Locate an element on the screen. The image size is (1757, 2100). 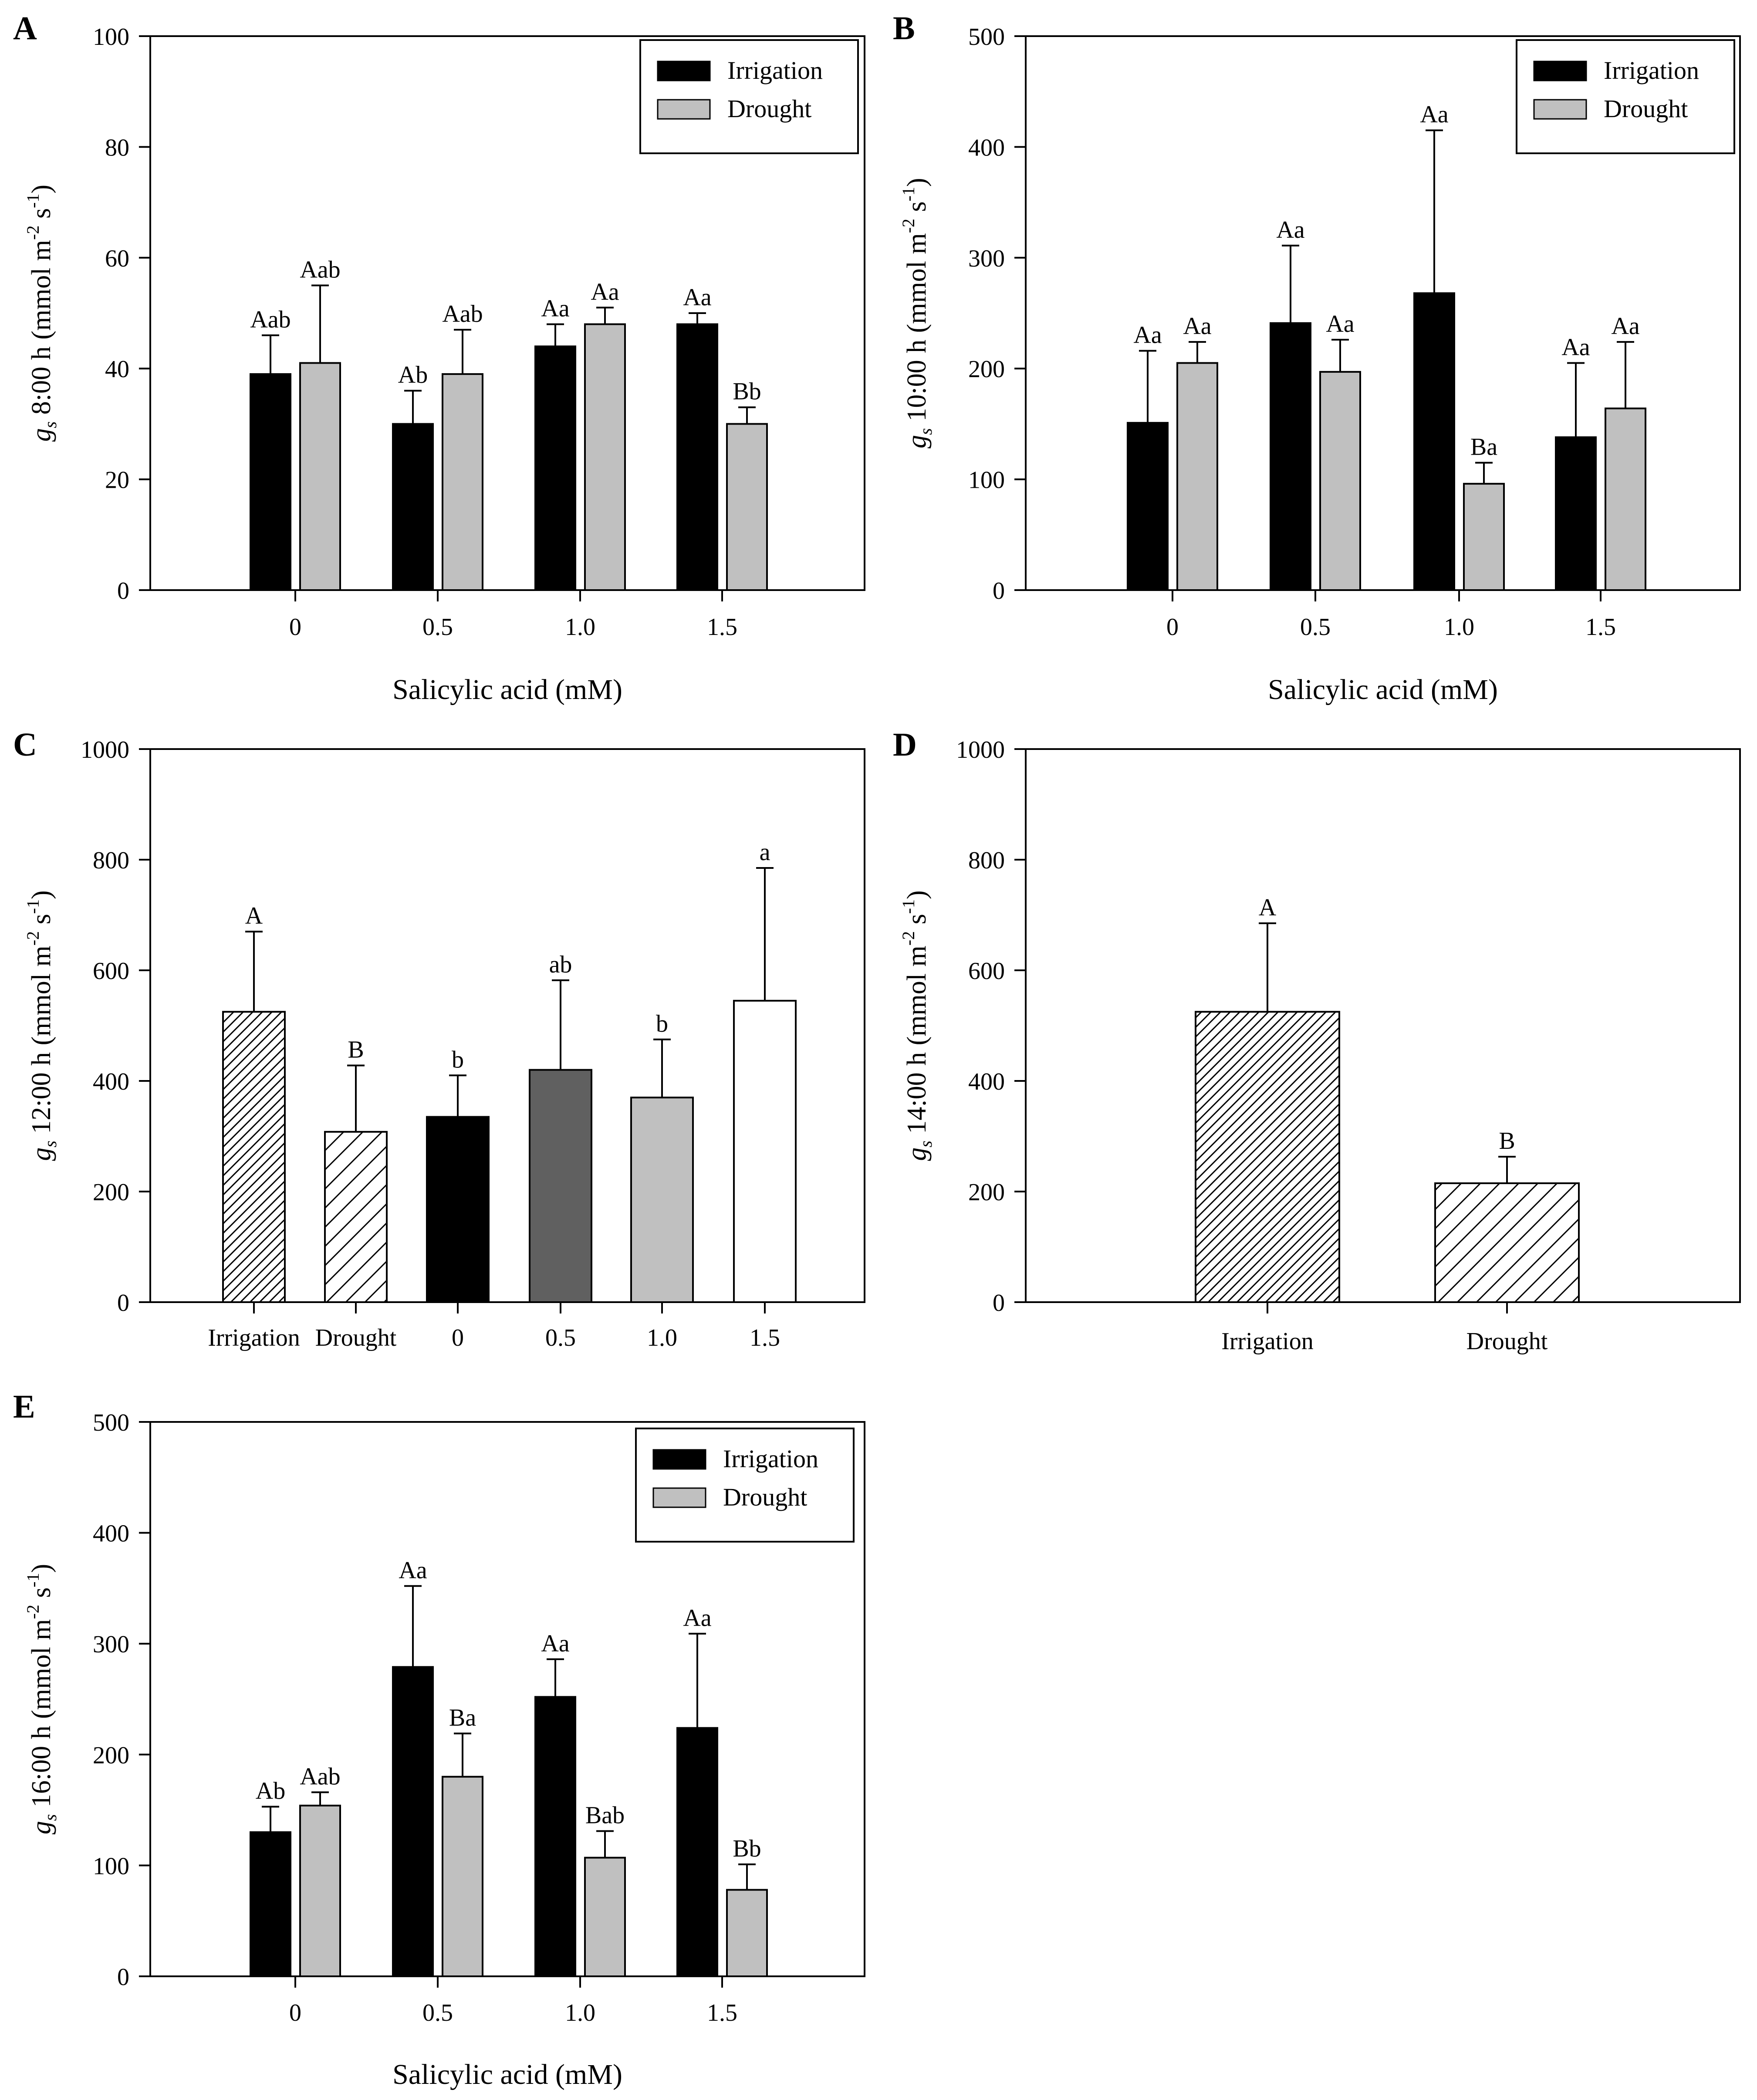
panel-e-y-tick-label: 100 is located at coordinates (111, 1866).